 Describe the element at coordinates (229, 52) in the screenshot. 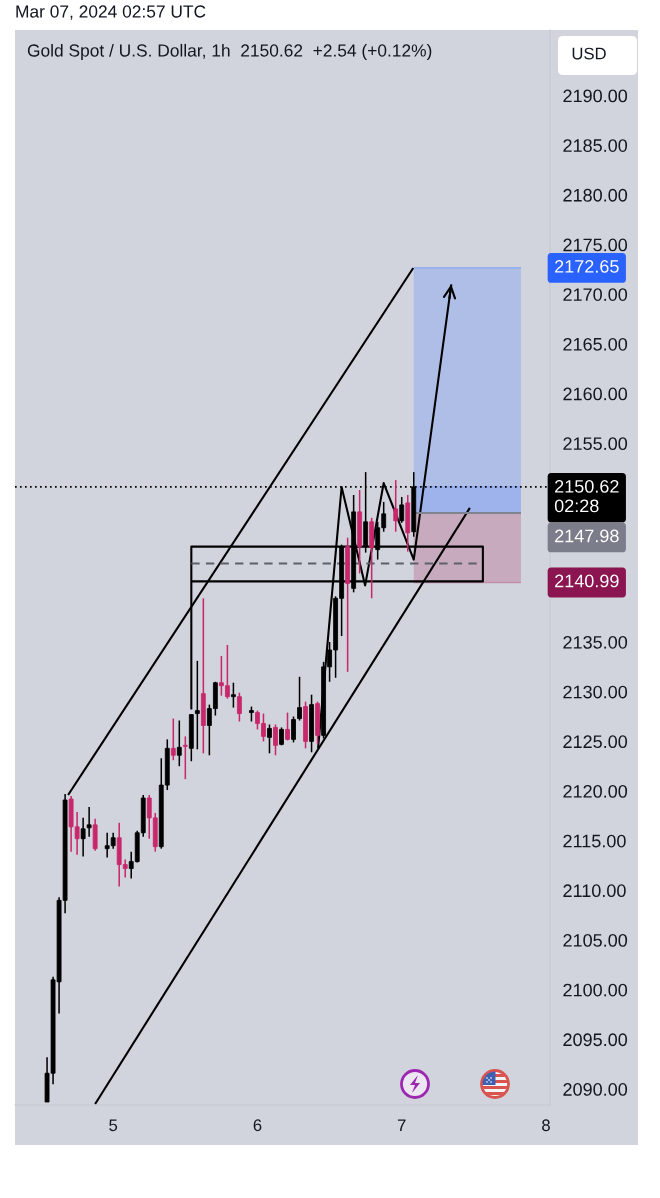

I see `text: Gold Spot / U.S. Dollar, 1h 2150.62 +2.54 (+0.12%)` at that location.